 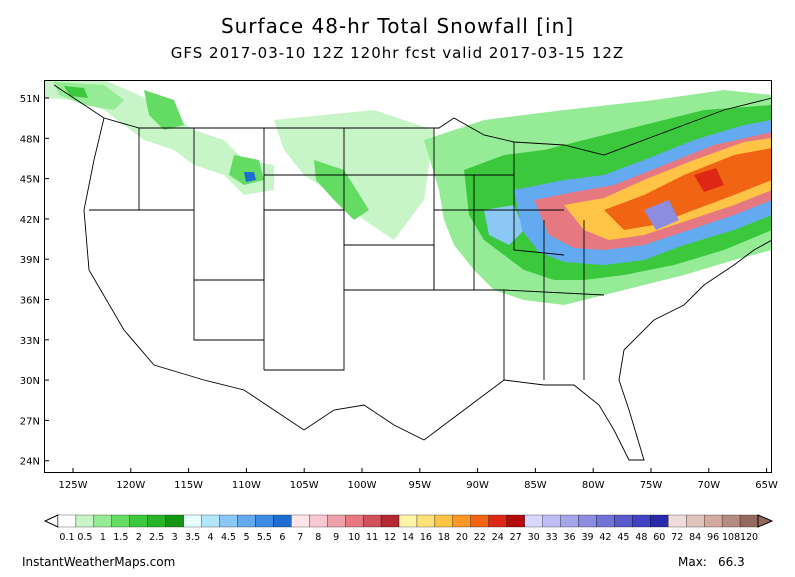 I want to click on colorbar-label: 1, so click(x=103, y=537).